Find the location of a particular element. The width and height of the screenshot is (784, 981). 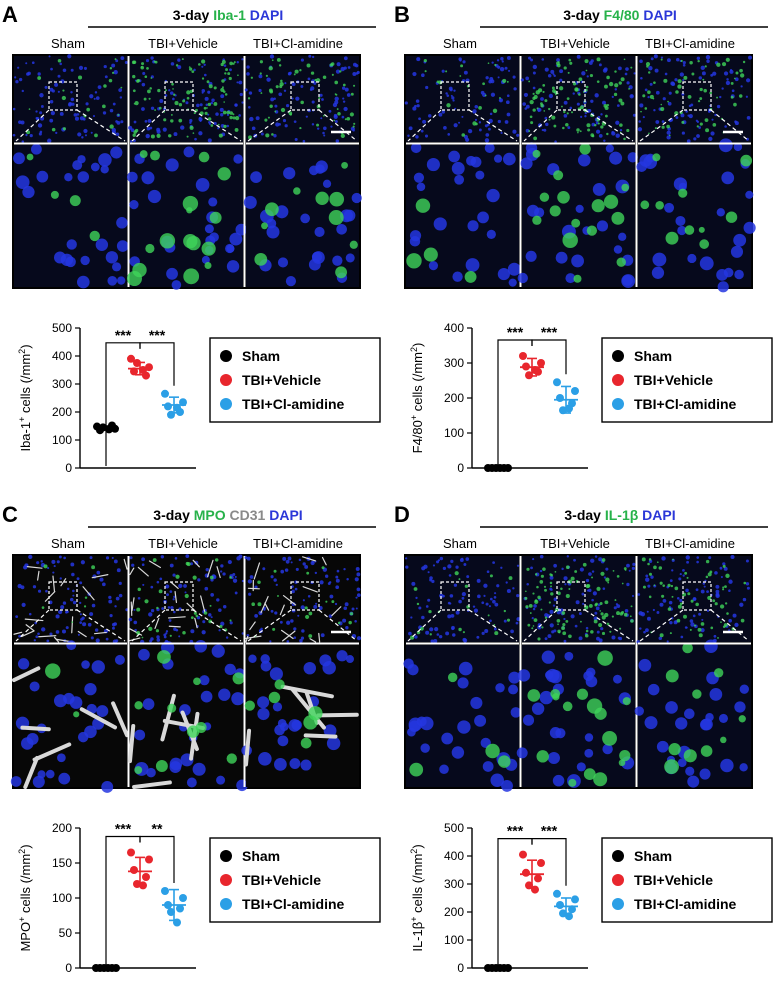

significance-brackets: ****** is located at coordinates (532, 395).